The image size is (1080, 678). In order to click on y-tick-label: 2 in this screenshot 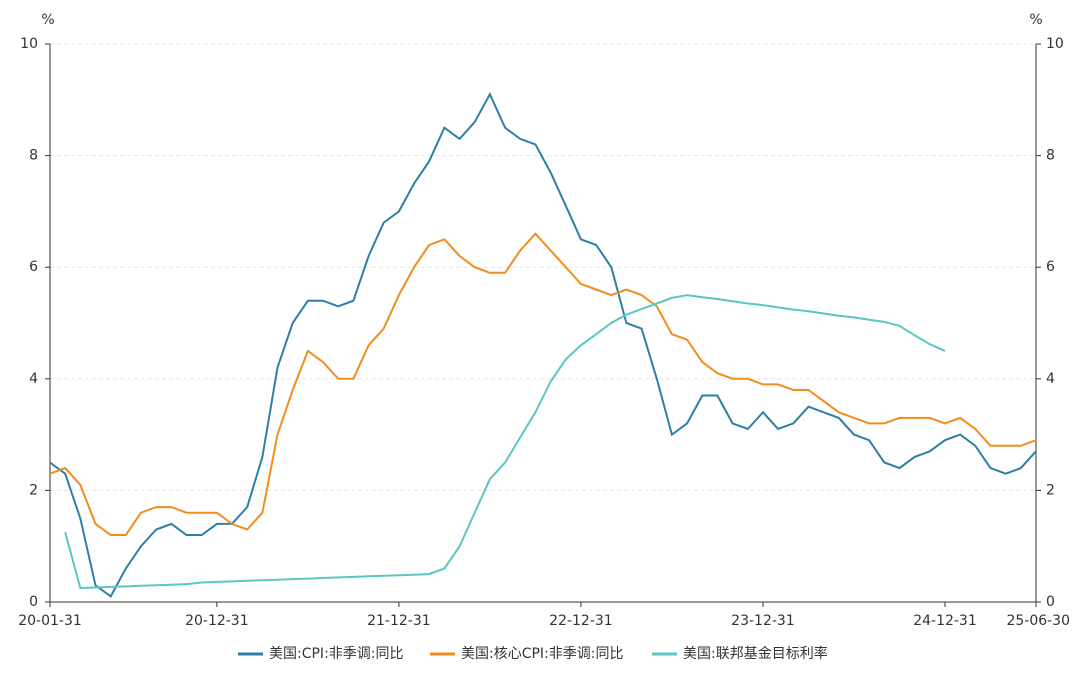, I will do `click(33, 490)`.